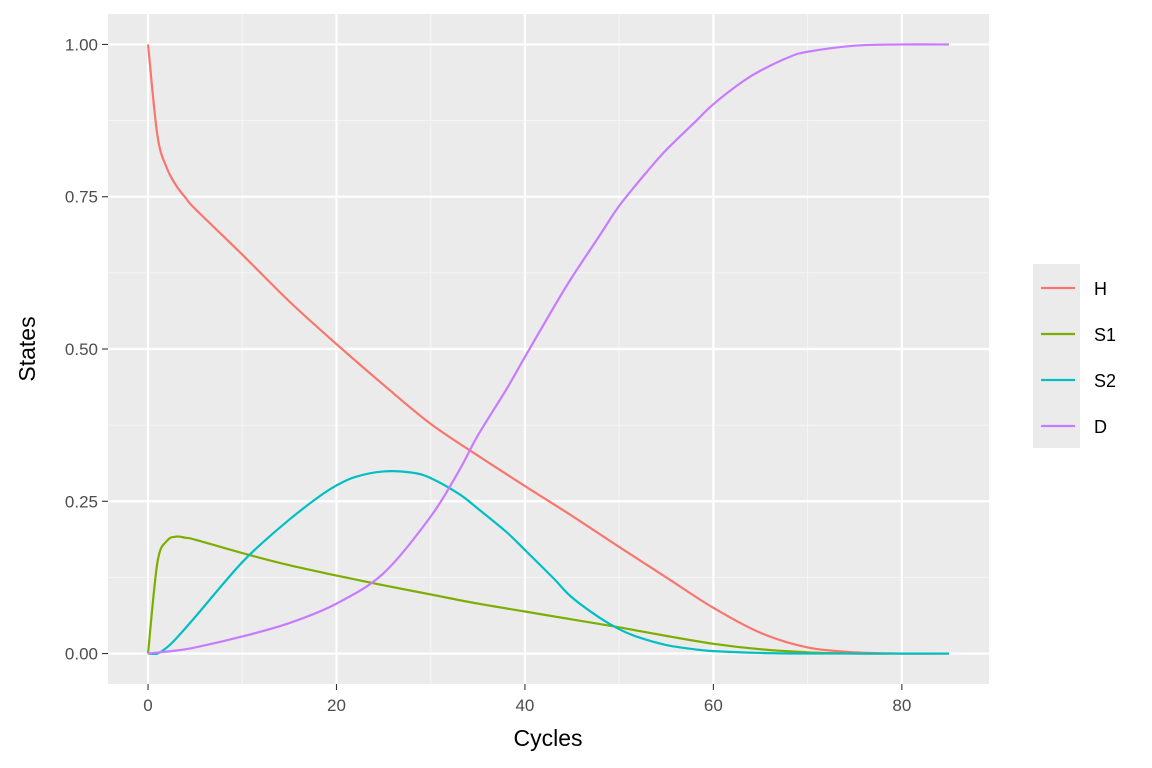  I want to click on y-axis: 0.00 0.25 0.50 0.75 1.00, so click(86, 349).